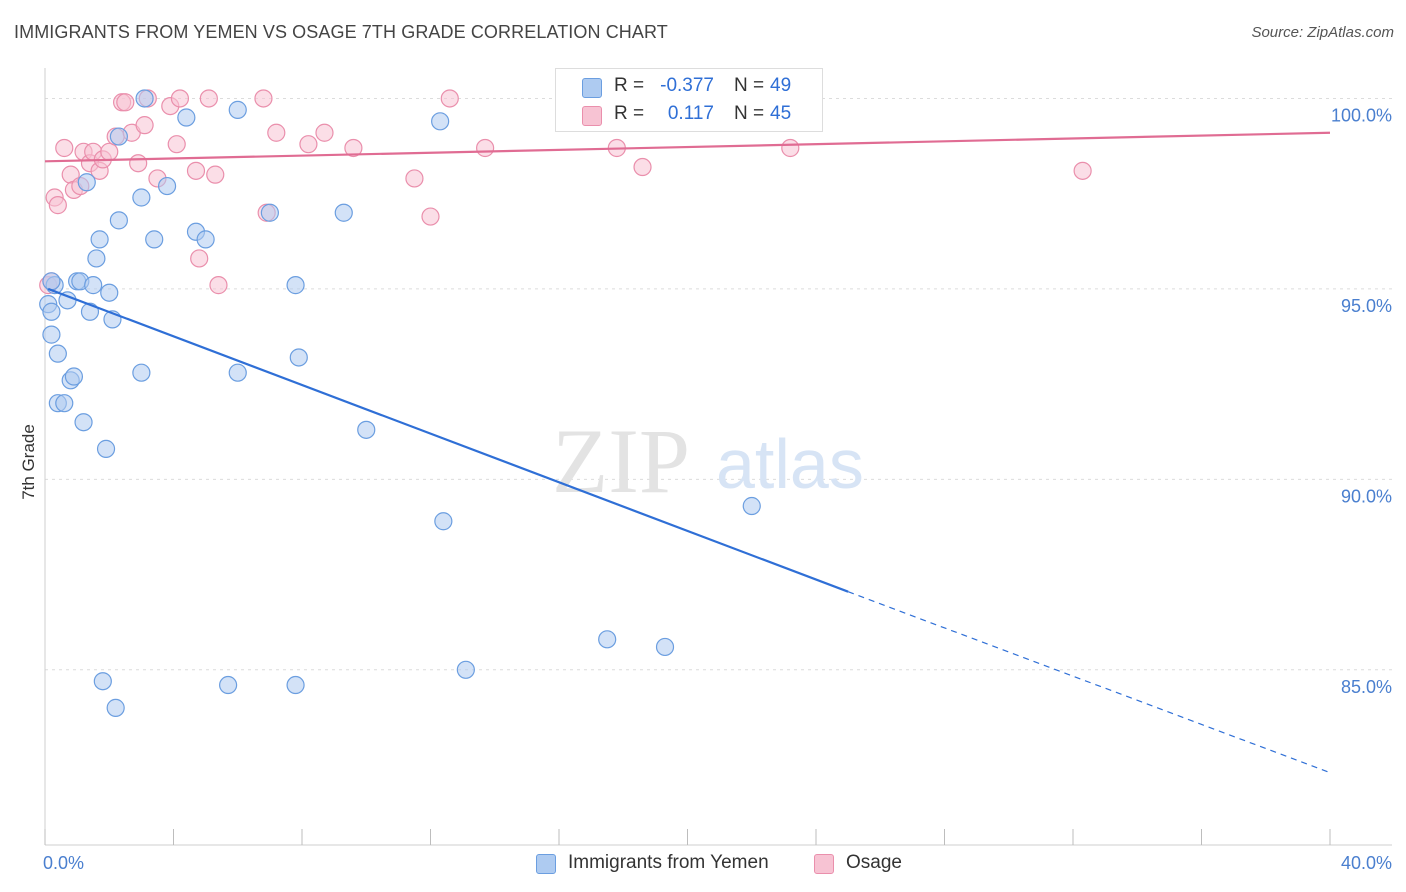  What do you see at coordinates (687, 147) in the screenshot?
I see `osage-trend-line` at bounding box center [687, 147].